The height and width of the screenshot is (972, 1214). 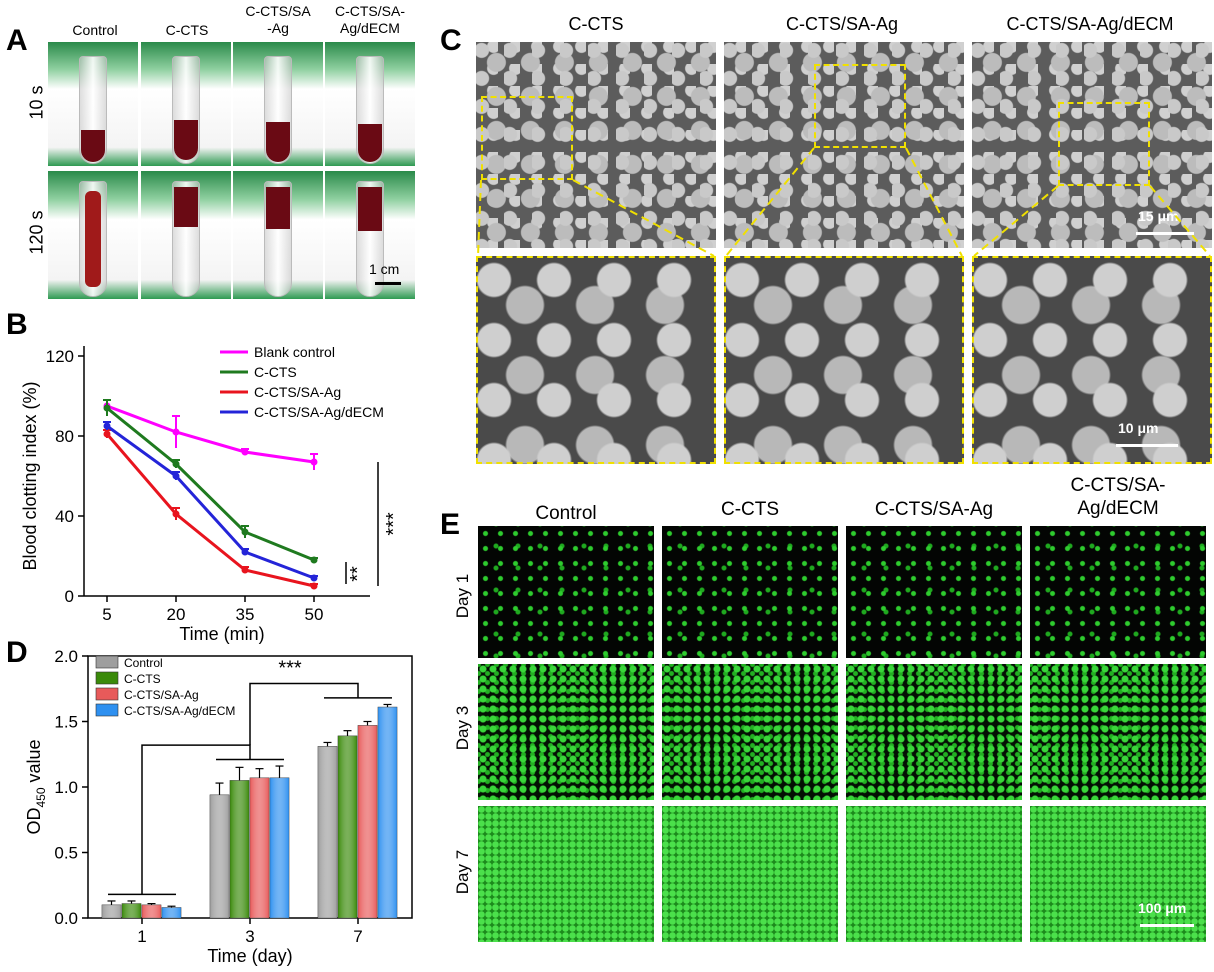 I want to click on series-c-cts-sa-ag-decm, so click(x=210, y=501).